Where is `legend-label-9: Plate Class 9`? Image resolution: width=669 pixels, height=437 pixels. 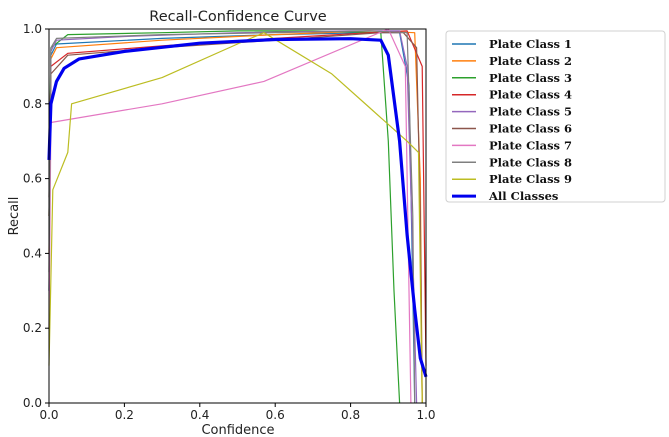
legend-label-9: Plate Class 9 is located at coordinates (530, 179).